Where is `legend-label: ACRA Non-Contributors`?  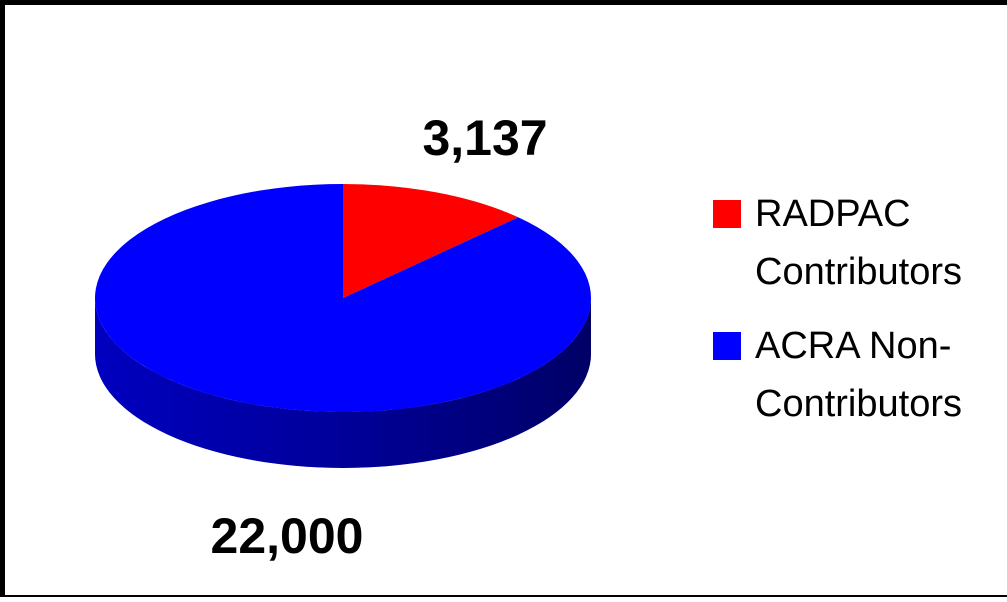 legend-label: ACRA Non-Contributors is located at coordinates (858, 375).